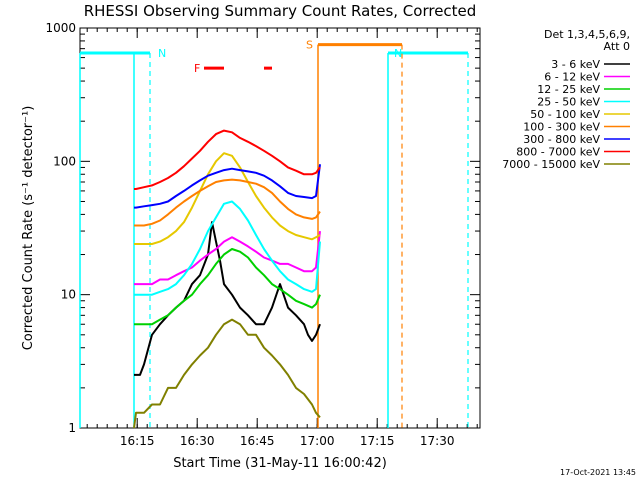 This screenshot has height=480, width=640. I want to click on legend-entry-label: 7000 - 15000 keV, so click(551, 164).